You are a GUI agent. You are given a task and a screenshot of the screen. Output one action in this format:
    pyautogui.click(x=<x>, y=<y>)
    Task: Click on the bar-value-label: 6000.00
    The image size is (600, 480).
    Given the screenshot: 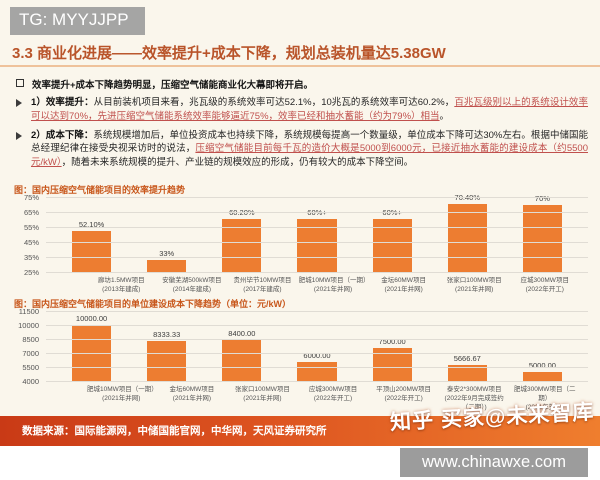 What is the action you would take?
    pyautogui.click(x=317, y=356)
    